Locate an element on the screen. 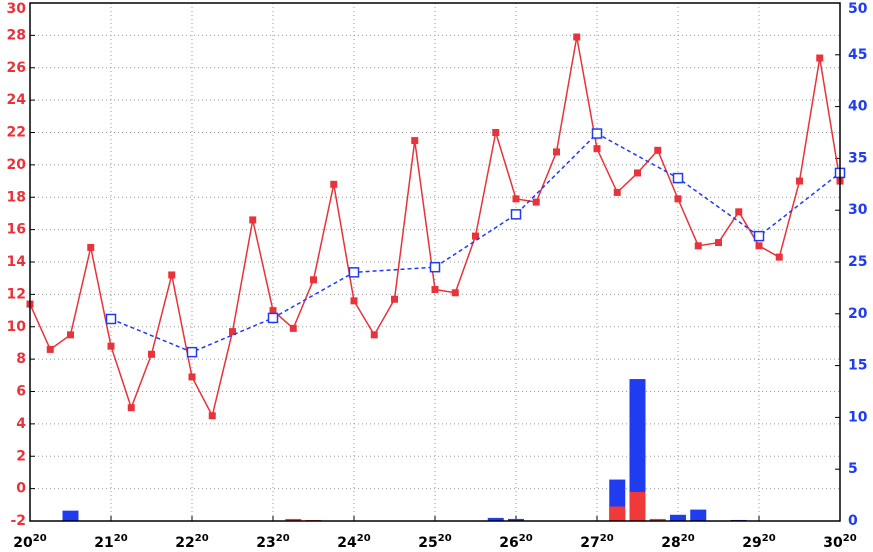  y2-tick-label: 5 is located at coordinates (853, 469).